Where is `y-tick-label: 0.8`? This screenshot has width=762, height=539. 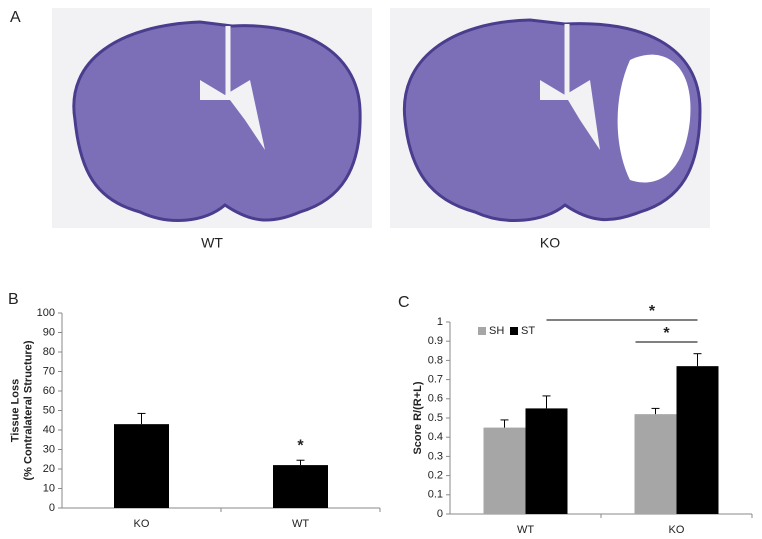 y-tick-label: 0.8 is located at coordinates (435, 360).